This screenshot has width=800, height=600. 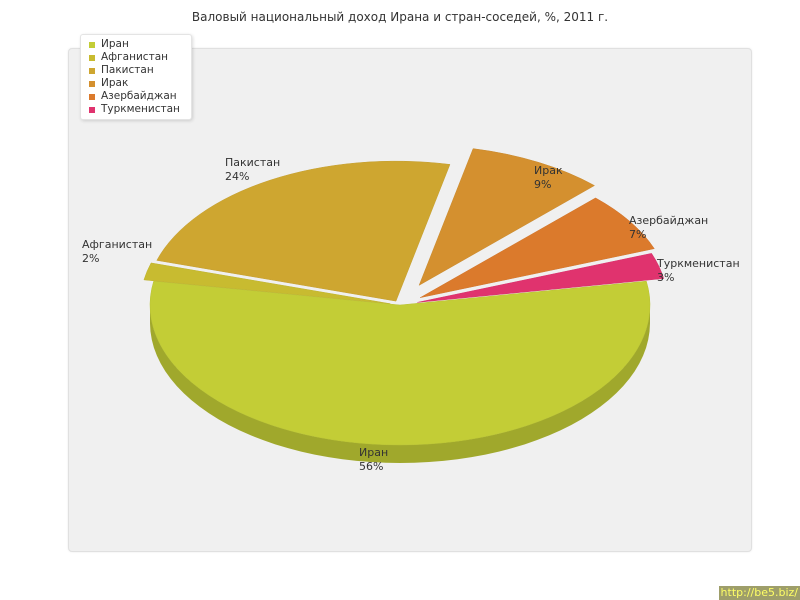 I want to click on pie-slice-афганистан, so click(x=267, y=283).